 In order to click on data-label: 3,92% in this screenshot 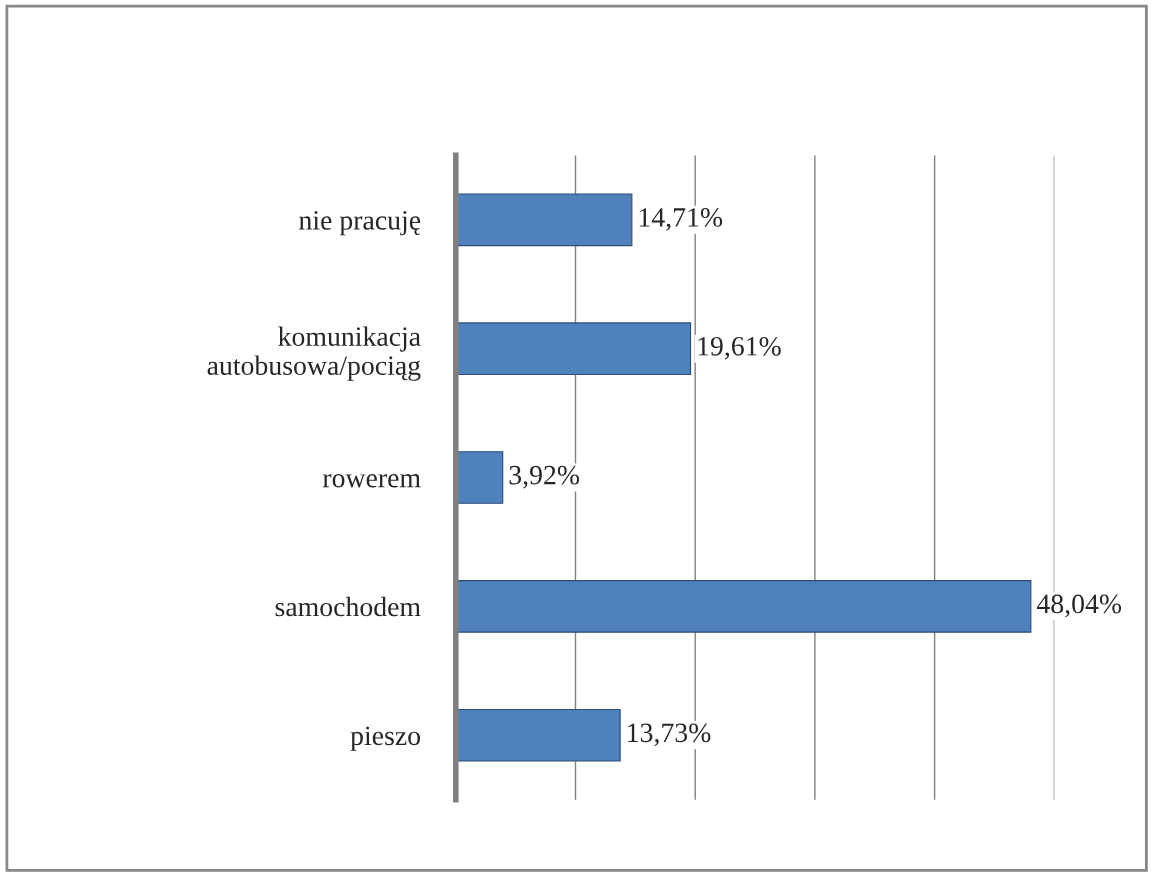, I will do `click(544, 477)`.